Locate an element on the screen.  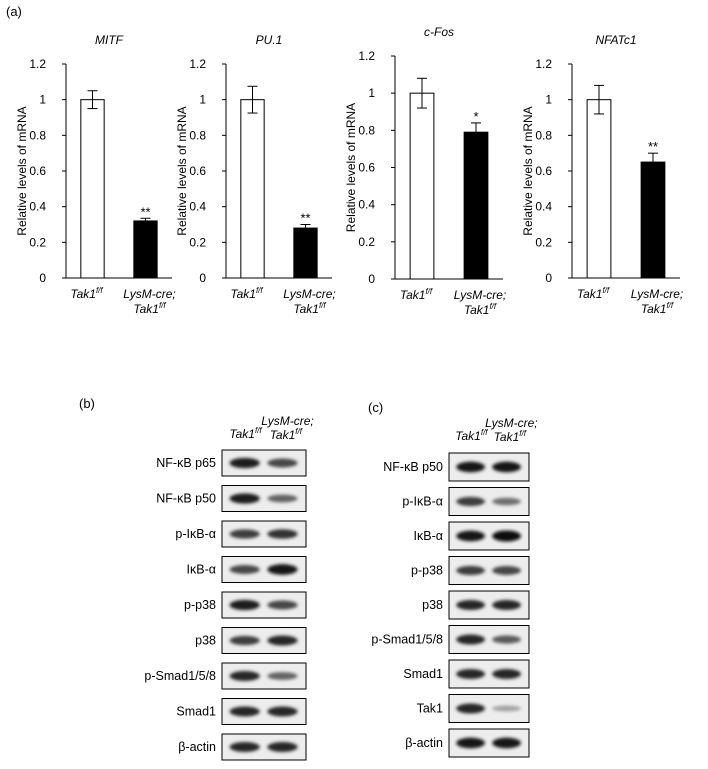
chart-title: c-Fos is located at coordinates (439, 32).